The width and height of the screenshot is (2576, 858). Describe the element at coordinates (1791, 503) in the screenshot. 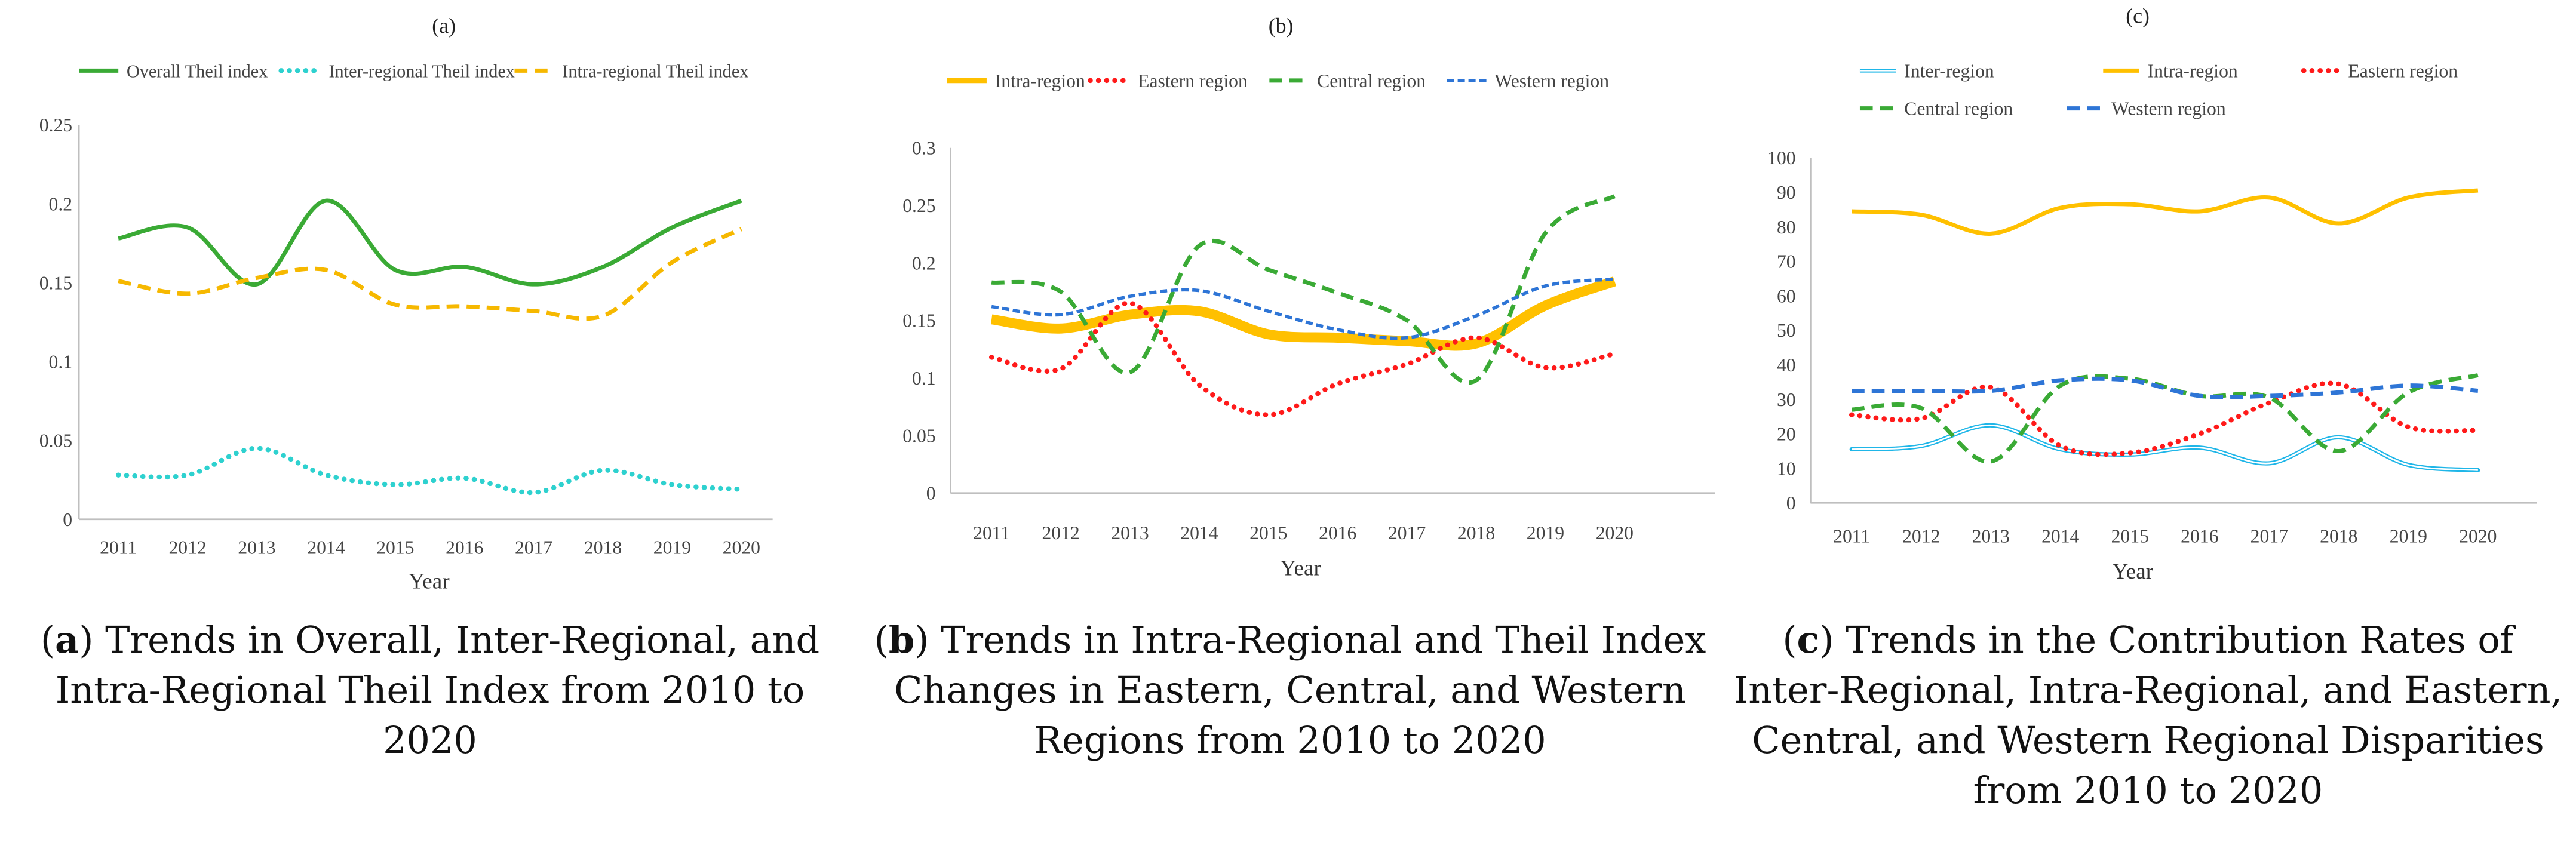

I see `chart-c-y-tick-label: 0` at that location.